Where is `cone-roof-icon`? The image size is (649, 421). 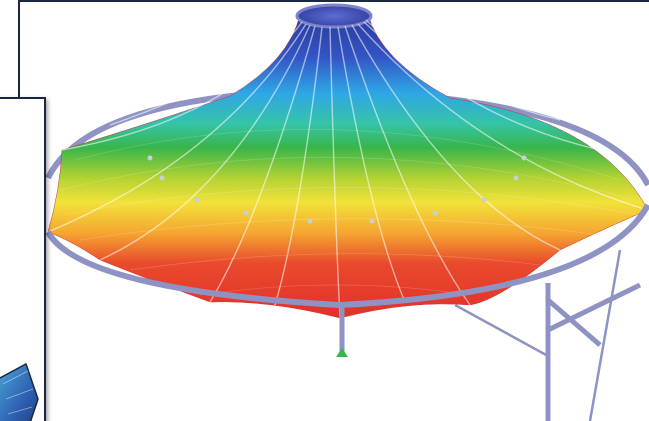 cone-roof-icon is located at coordinates (19, 391).